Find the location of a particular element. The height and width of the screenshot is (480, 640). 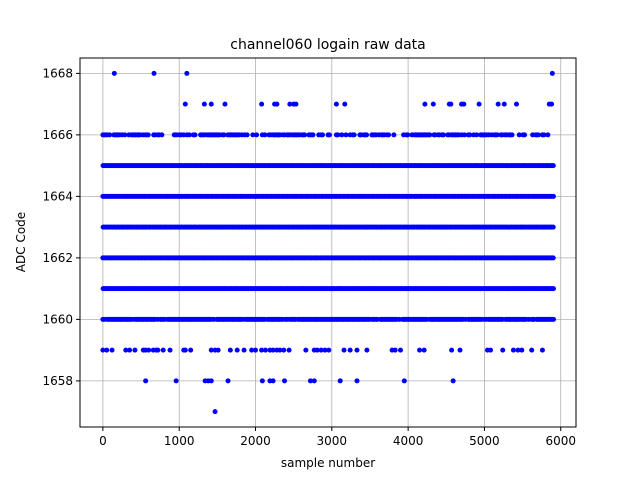

y-tick-label: 1658 is located at coordinates (57, 381).